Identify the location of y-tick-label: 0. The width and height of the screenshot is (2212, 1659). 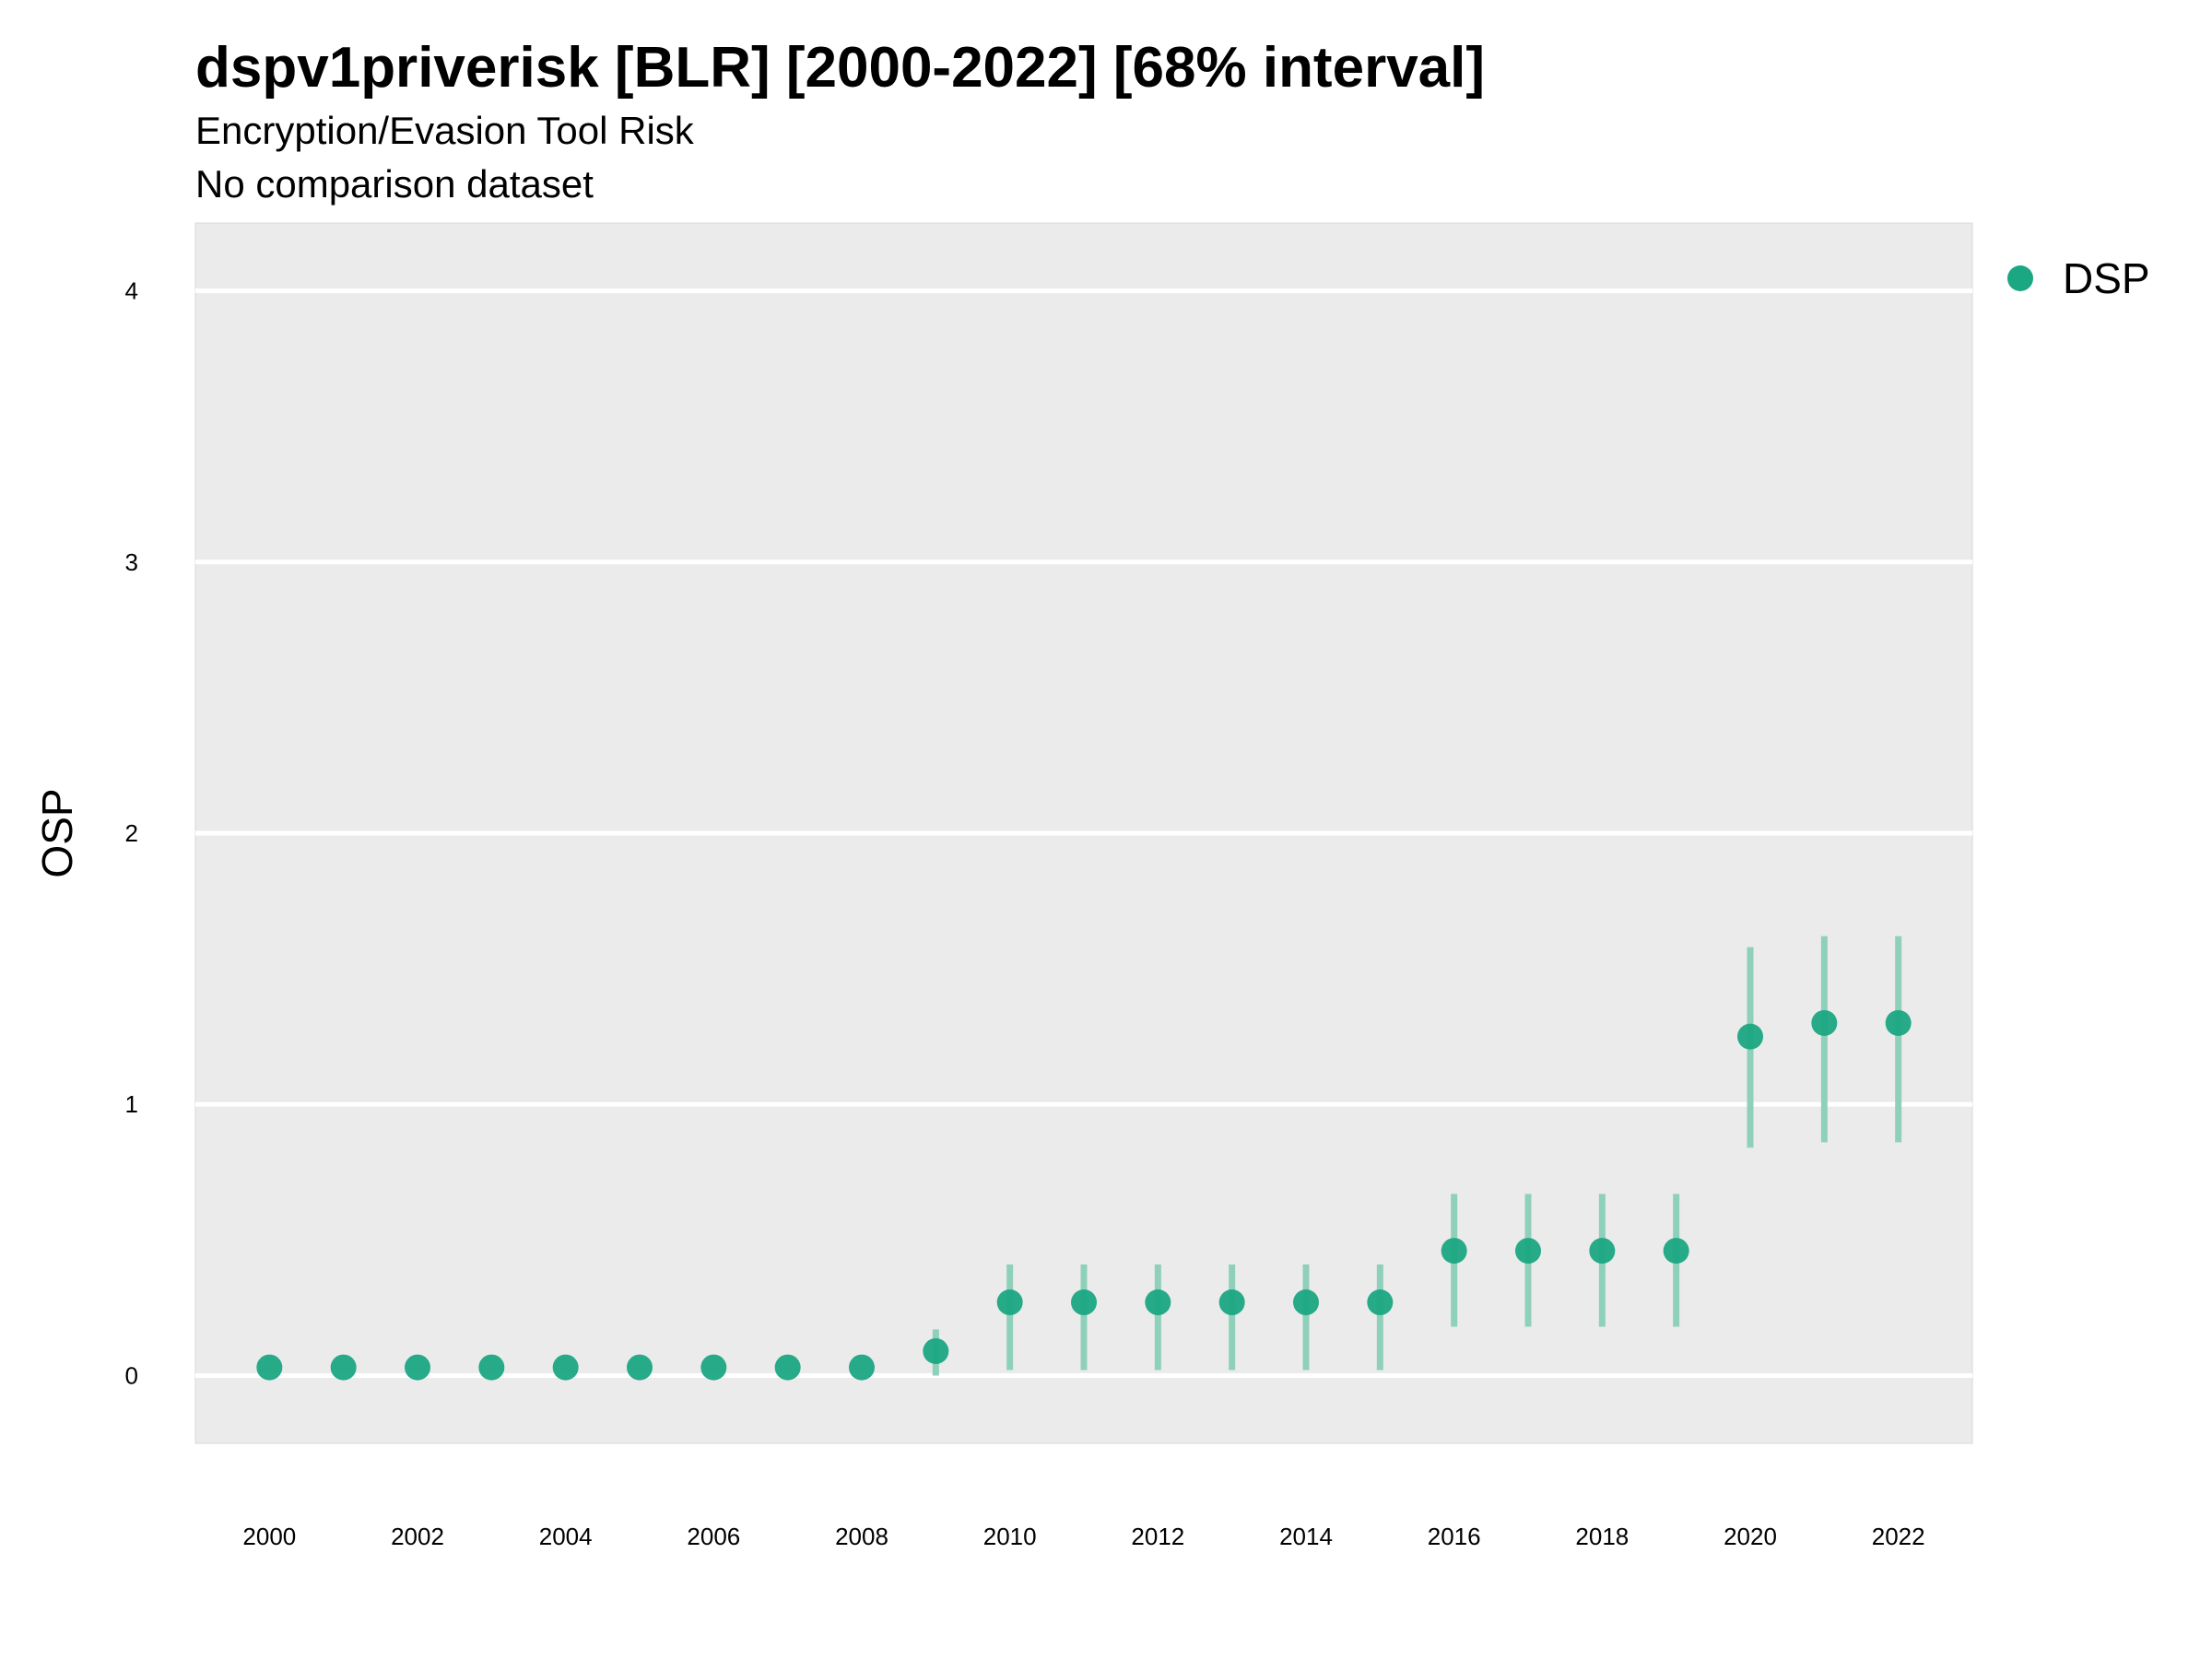
(131, 1375).